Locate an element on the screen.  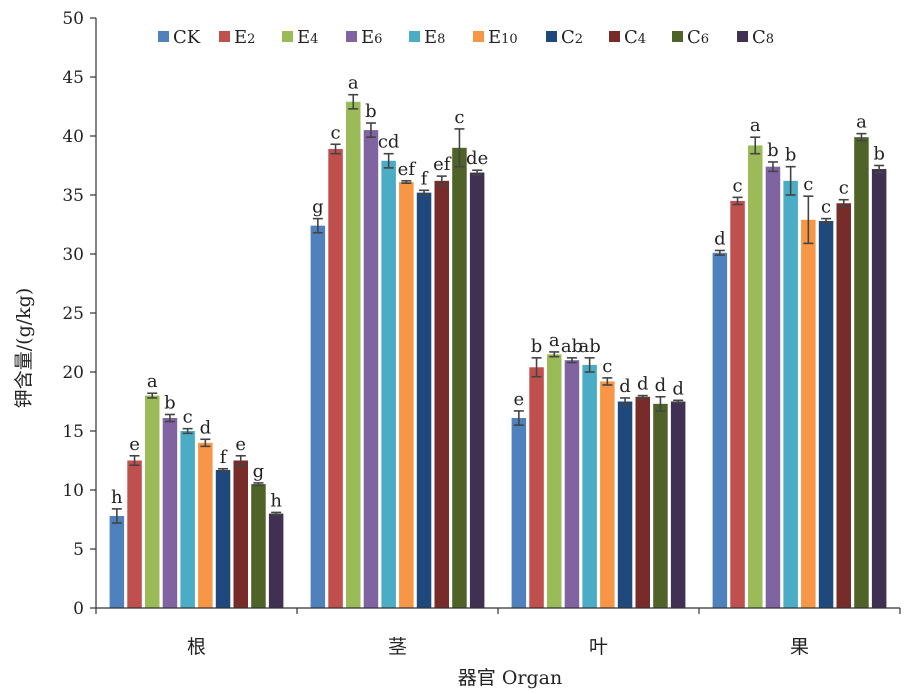
y-tick-label: 0 is located at coordinates (78, 609).